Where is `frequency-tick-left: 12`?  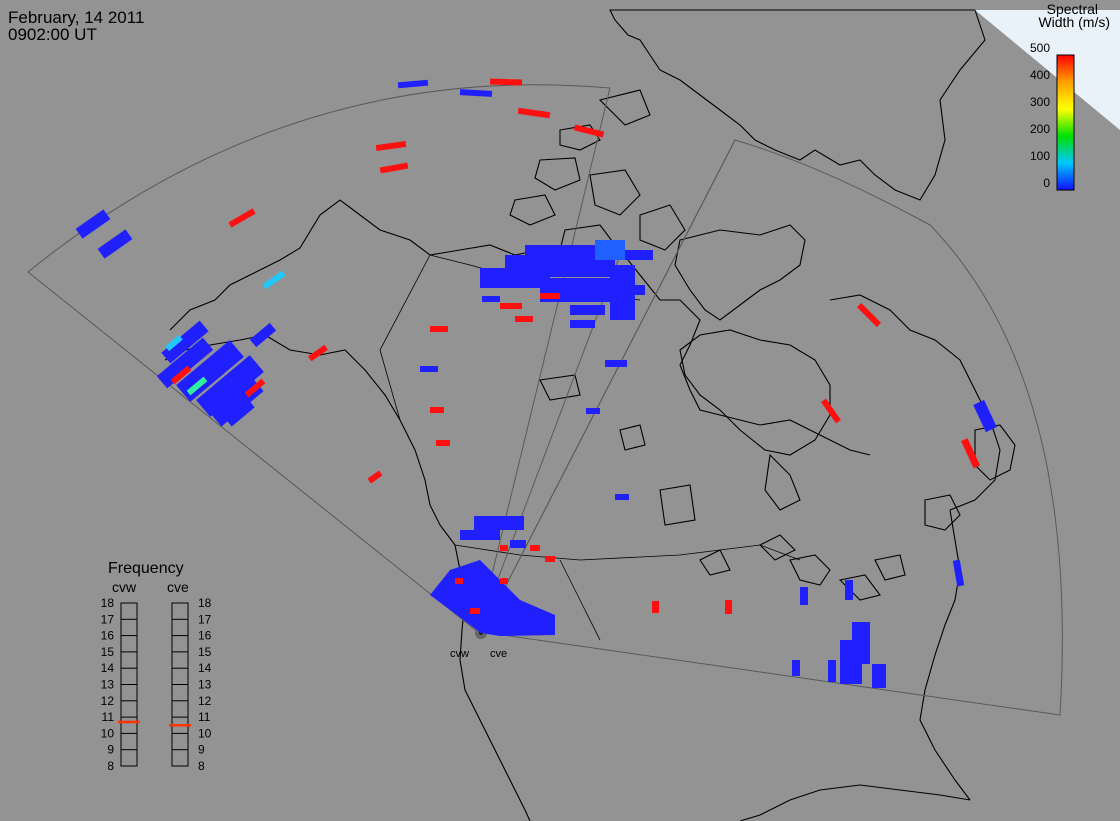
frequency-tick-left: 12 is located at coordinates (108, 701).